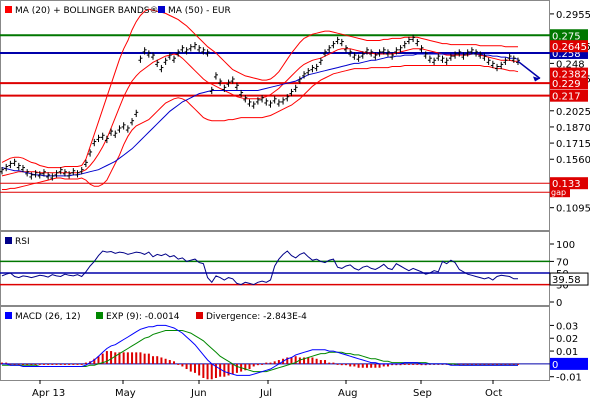 This screenshot has width=590, height=400. I want to click on rsi-current-tag: 39.58, so click(566, 280).